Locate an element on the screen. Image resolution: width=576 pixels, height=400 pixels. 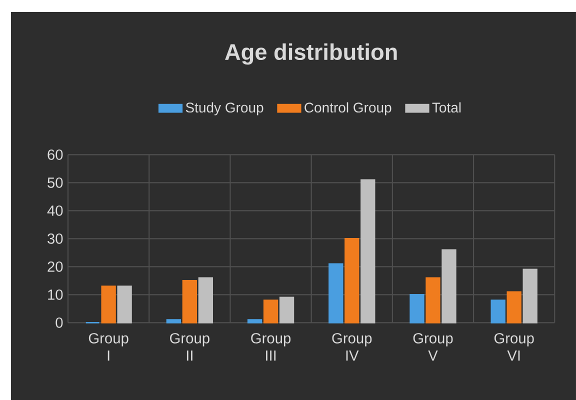
legend-label: Study Group is located at coordinates (225, 109).